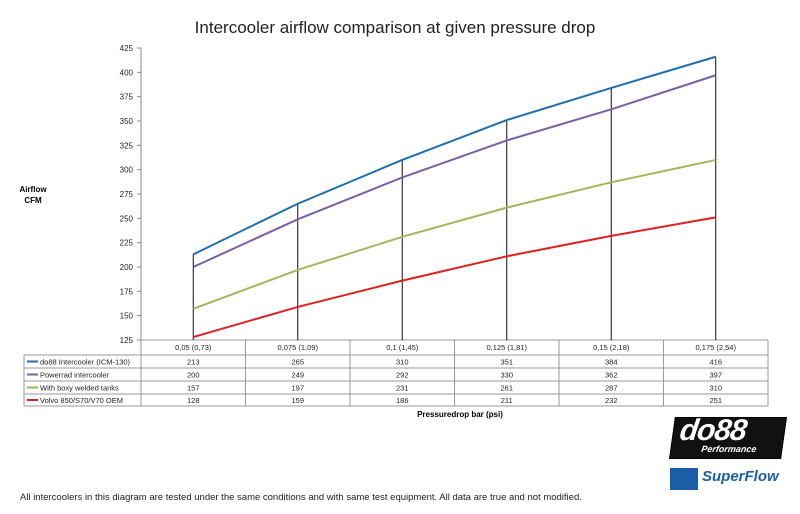 This screenshot has width=800, height=514. Describe the element at coordinates (193, 400) in the screenshot. I see `table-cell: 128` at that location.